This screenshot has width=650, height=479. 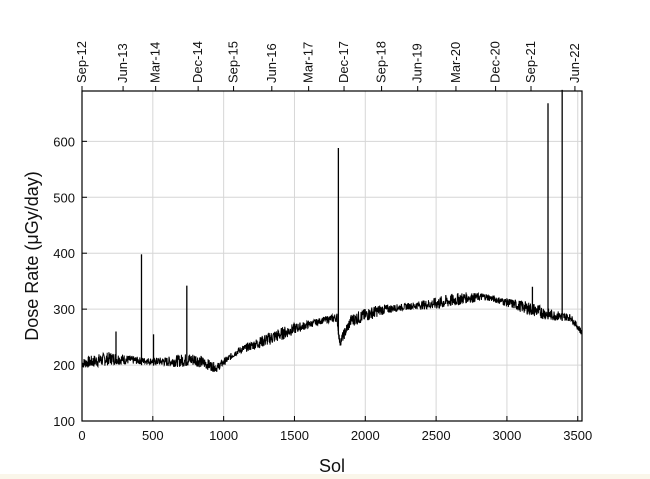 I want to click on top-date-label: Mar-20, so click(x=455, y=62).